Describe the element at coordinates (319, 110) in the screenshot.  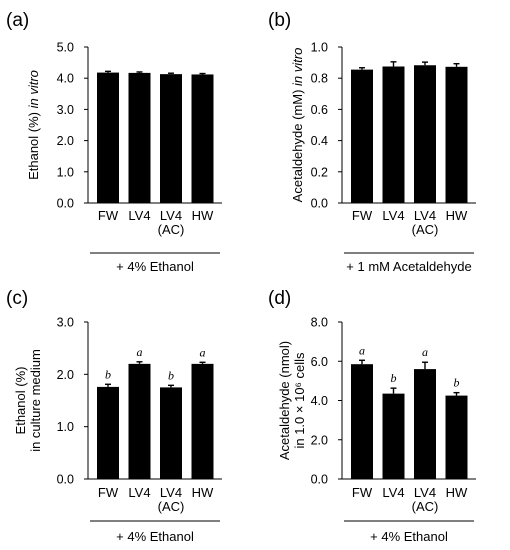
I see `y-tick-label: 0.6` at that location.